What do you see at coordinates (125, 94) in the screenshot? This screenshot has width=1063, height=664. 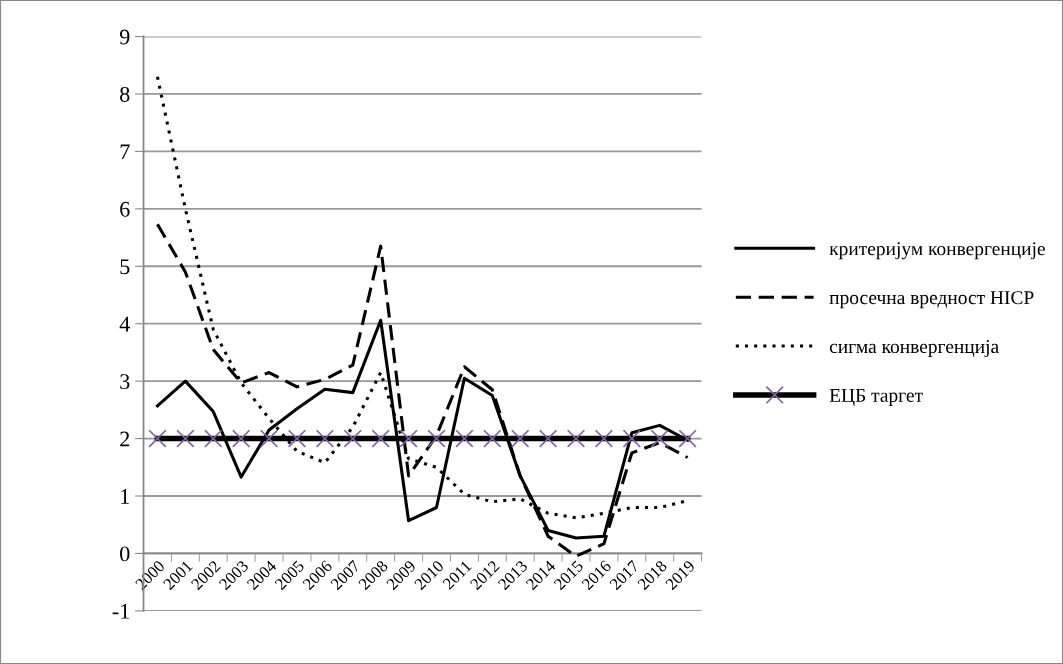 I see `y-tick-label: 8` at bounding box center [125, 94].